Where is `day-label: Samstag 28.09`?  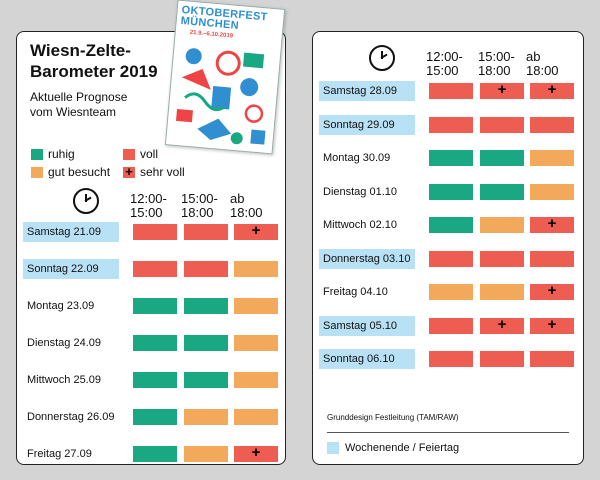 day-label: Samstag 28.09 is located at coordinates (367, 91).